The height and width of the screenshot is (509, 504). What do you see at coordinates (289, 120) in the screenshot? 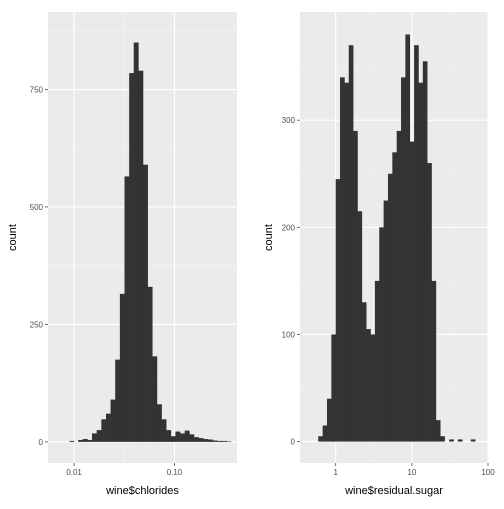
I see `y-tick-label: 300` at bounding box center [289, 120].